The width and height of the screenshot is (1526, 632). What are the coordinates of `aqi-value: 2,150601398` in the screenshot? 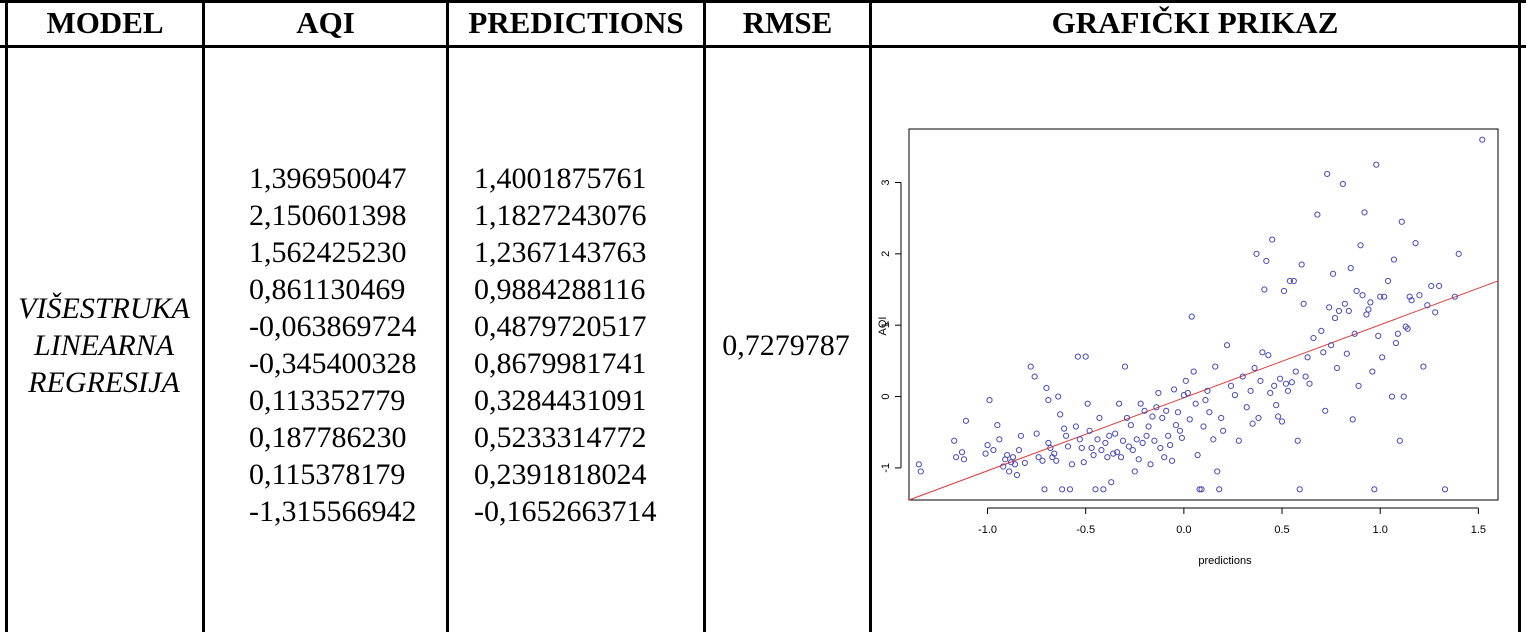 It's located at (328, 215).